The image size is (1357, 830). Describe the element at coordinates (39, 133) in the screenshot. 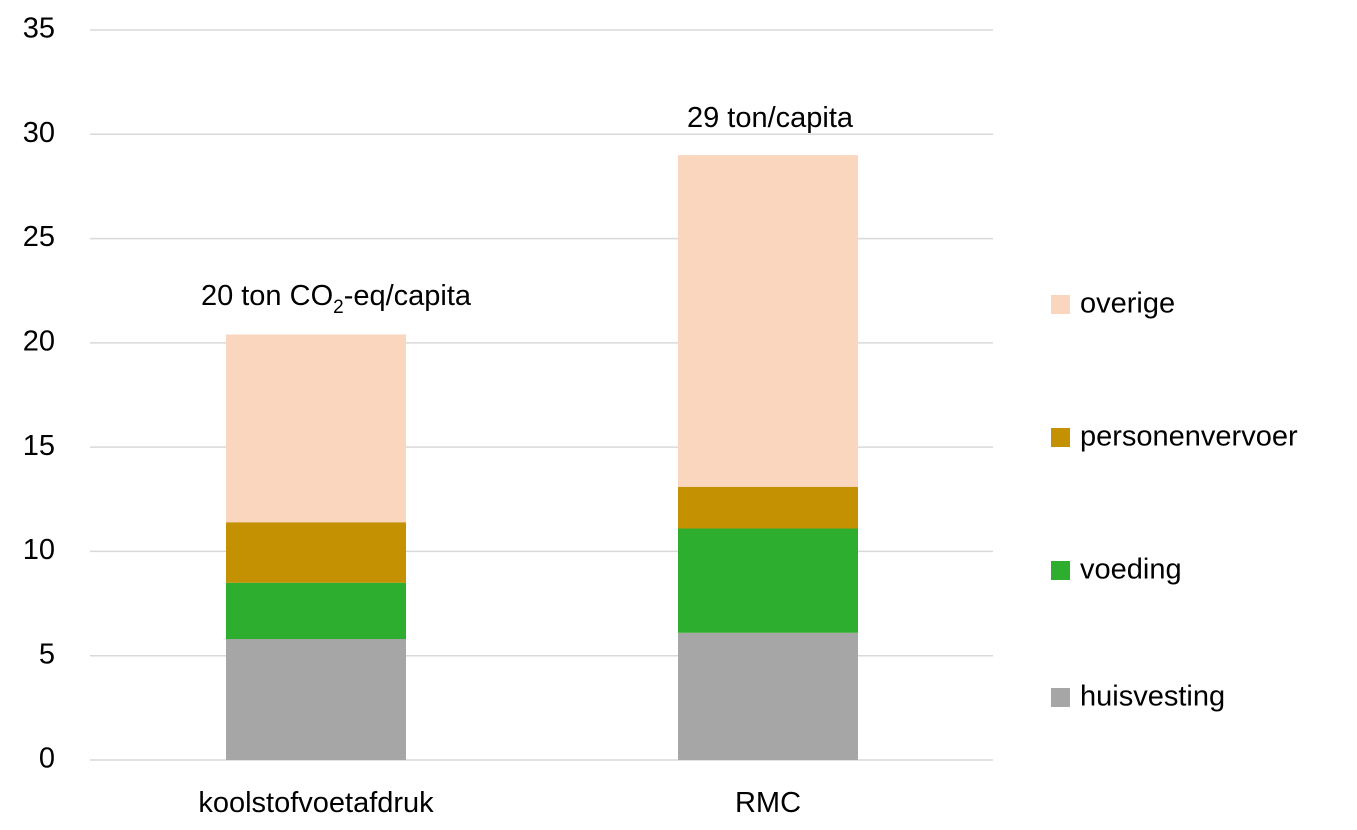

I see `y-tick-label: 30` at that location.